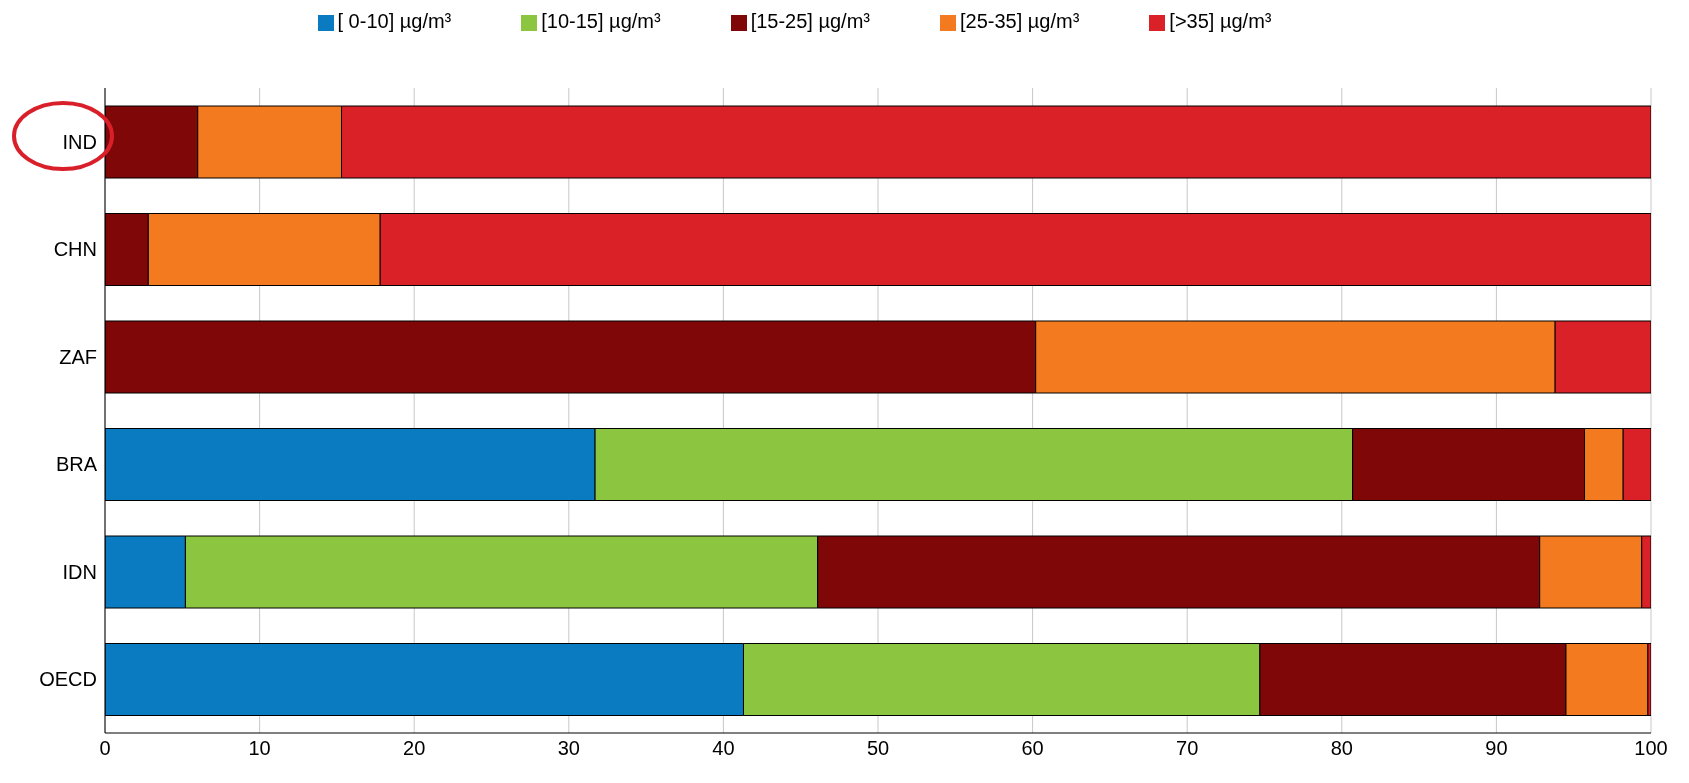 Image resolution: width=1689 pixels, height=783 pixels. I want to click on y-tick-label: OECD, so click(68, 679).